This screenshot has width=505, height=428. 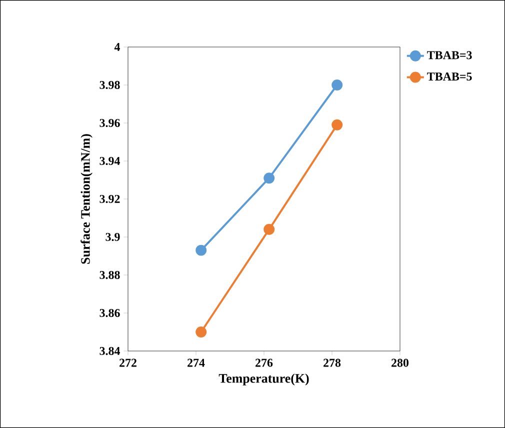 What do you see at coordinates (110, 199) in the screenshot?
I see `y-tick-label: 3.92` at bounding box center [110, 199].